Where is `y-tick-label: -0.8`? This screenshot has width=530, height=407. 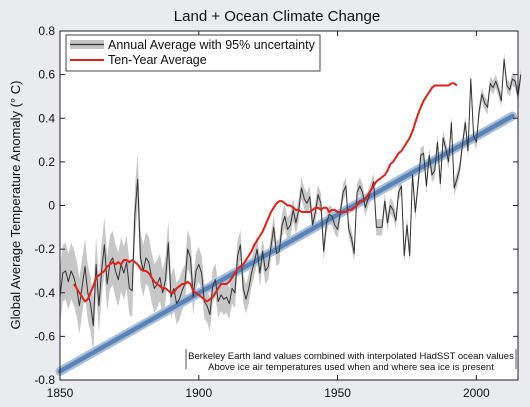
y-tick-label: -0.8 is located at coordinates (44, 380).